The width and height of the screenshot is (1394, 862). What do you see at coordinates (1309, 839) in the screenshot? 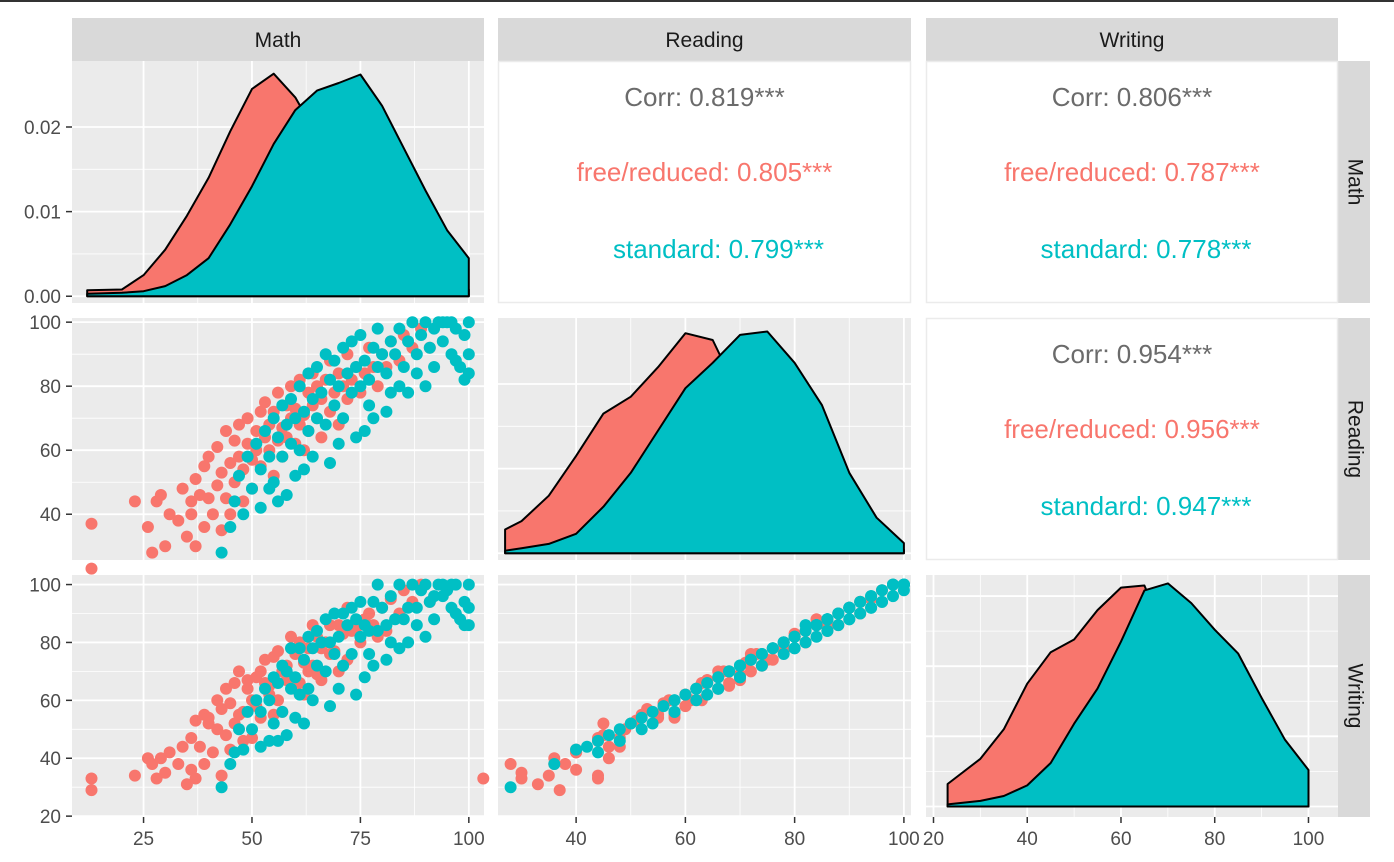
I see `x-tick-label: 100` at bounding box center [1309, 839].